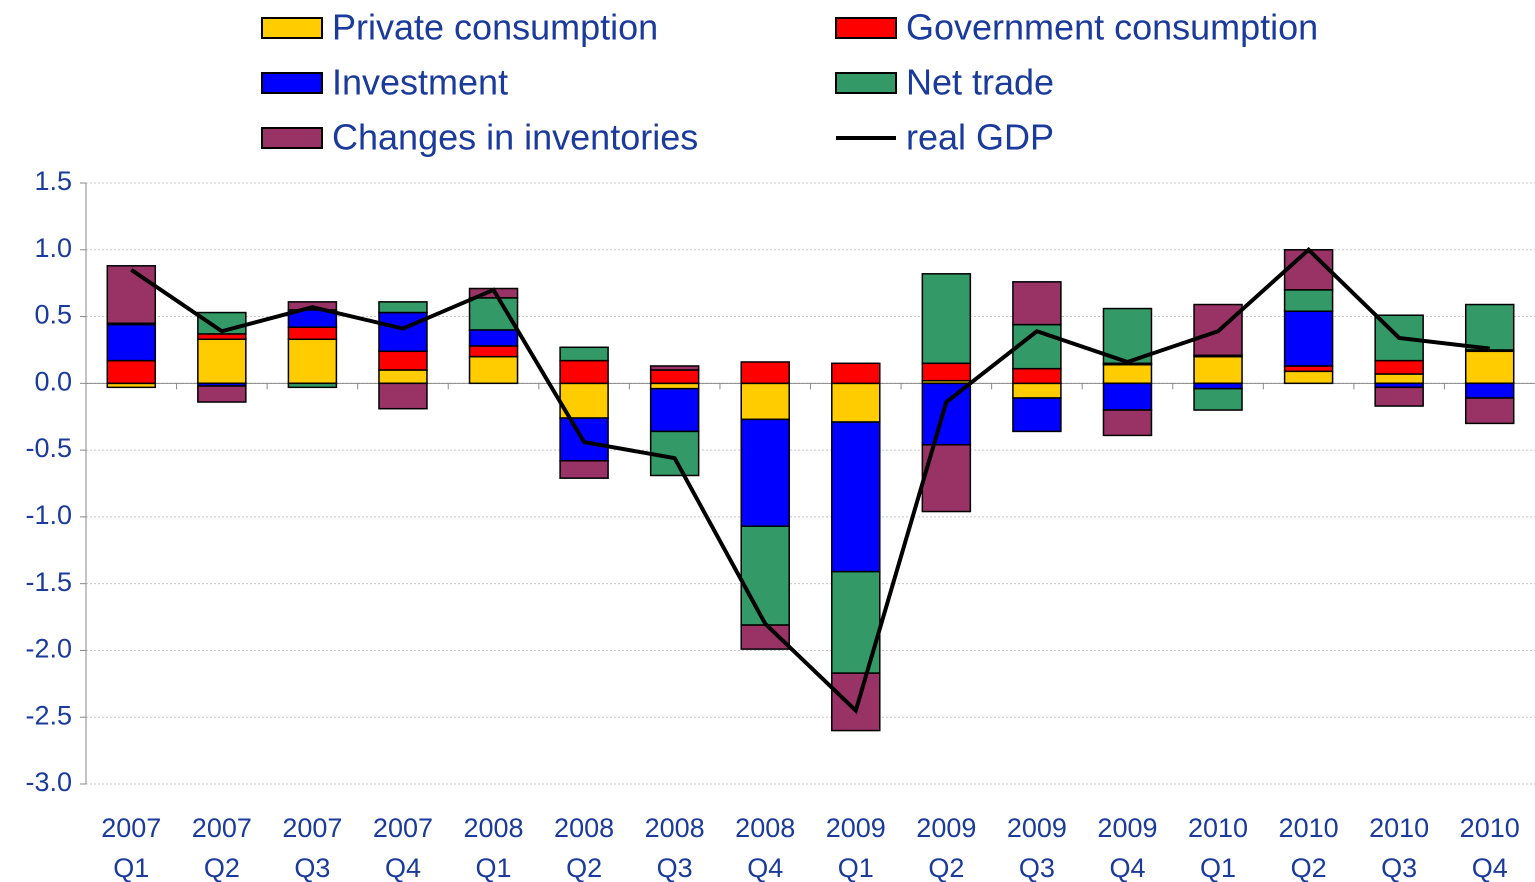  Describe the element at coordinates (515, 137) in the screenshot. I see `legend-label: Changes in inventories` at that location.